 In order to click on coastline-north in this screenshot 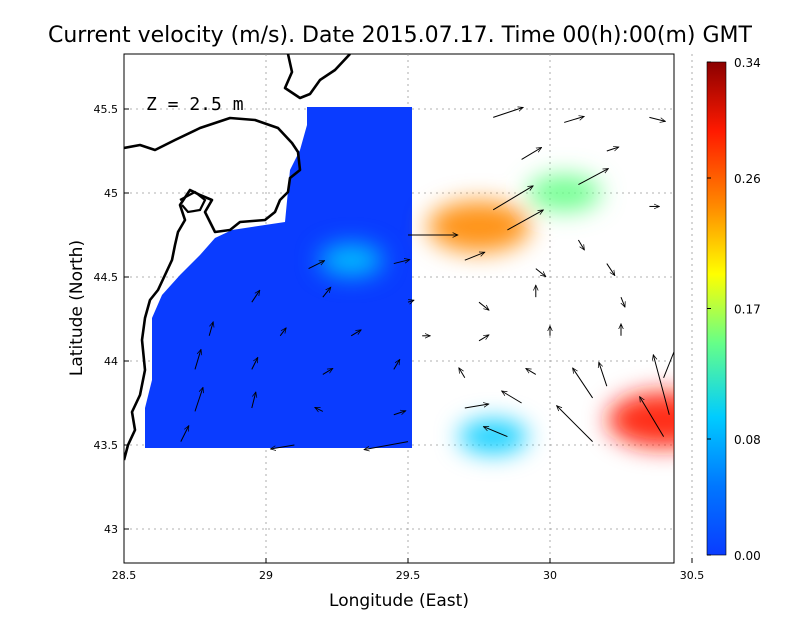, I will do `click(317, 77)`.